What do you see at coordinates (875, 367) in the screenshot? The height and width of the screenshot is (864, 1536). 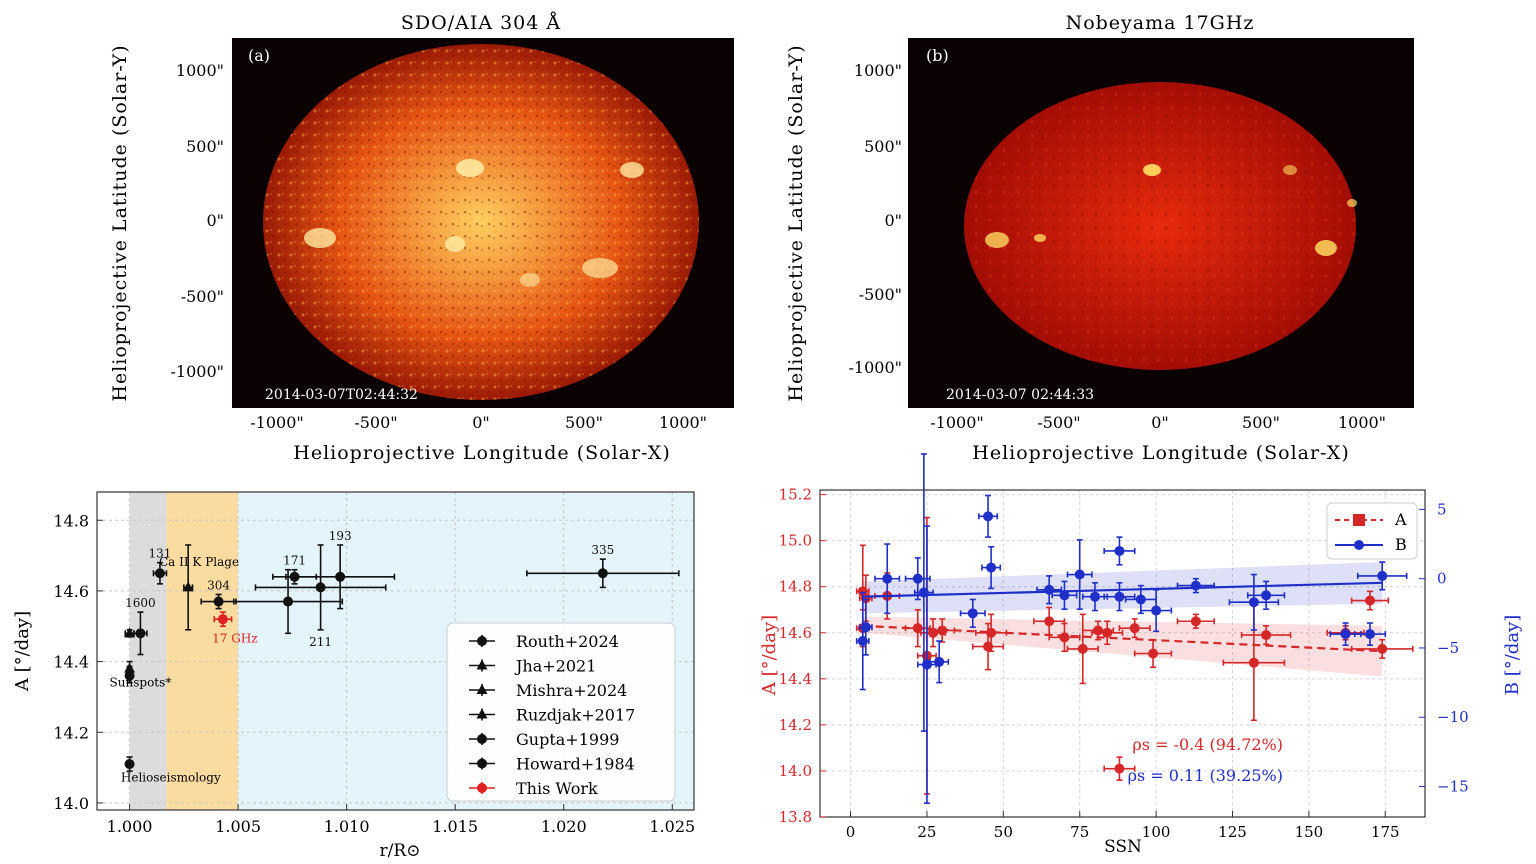 I see `panel-b-ytick: -1000"` at bounding box center [875, 367].